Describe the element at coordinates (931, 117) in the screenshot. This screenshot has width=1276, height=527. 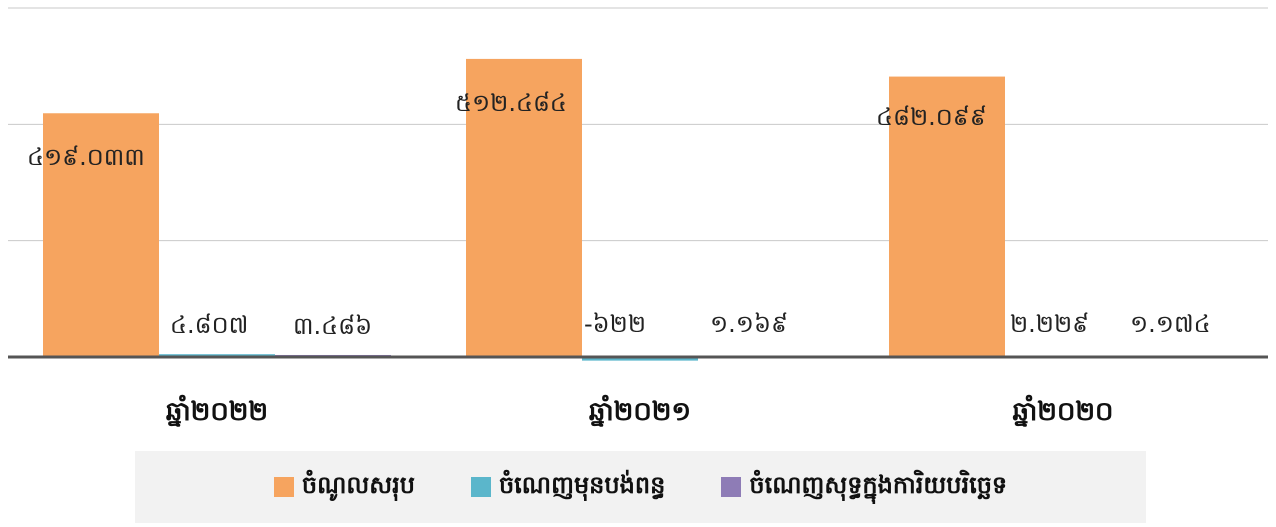
I see `data-label: ៤៨២.០៩៩` at that location.